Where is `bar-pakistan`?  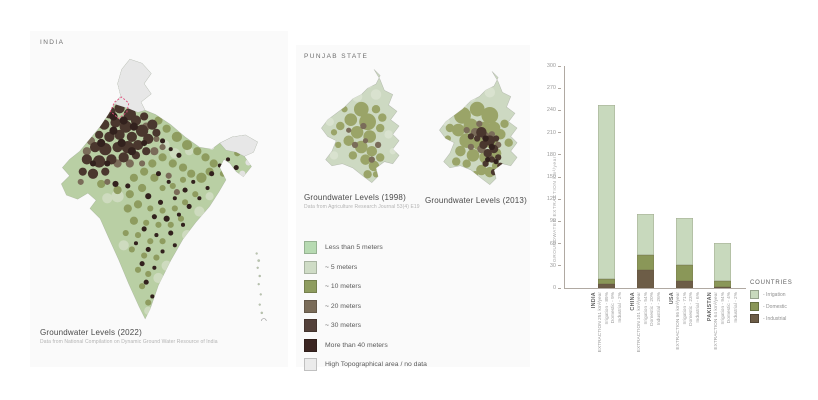 bar-pakistan is located at coordinates (722, 265).